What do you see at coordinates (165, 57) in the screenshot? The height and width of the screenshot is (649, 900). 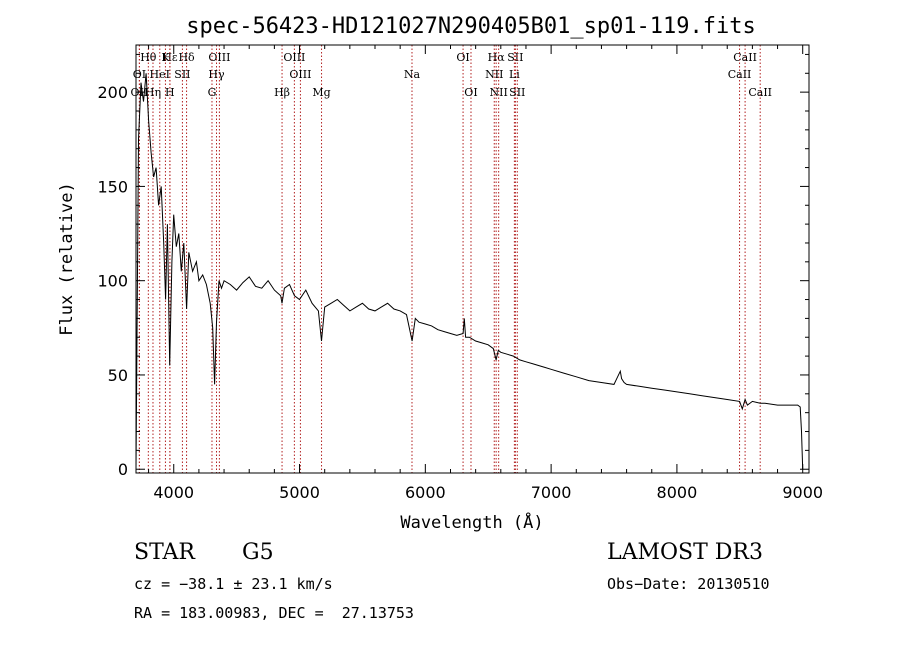 I see `line-label-K: K` at bounding box center [165, 57].